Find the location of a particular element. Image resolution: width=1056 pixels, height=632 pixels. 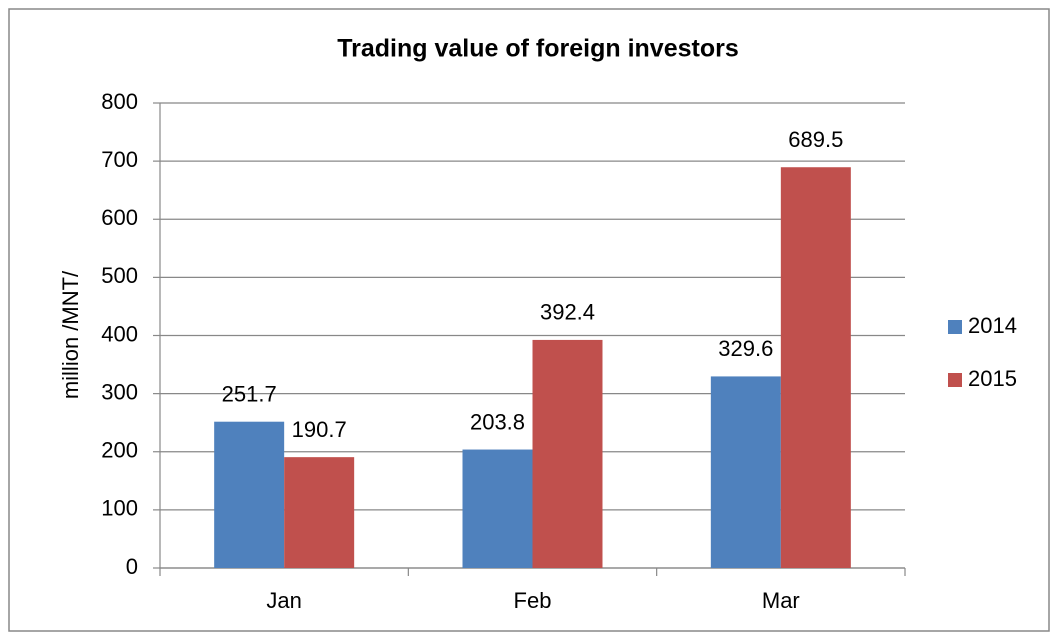

data-label: 251.7 is located at coordinates (249, 394).